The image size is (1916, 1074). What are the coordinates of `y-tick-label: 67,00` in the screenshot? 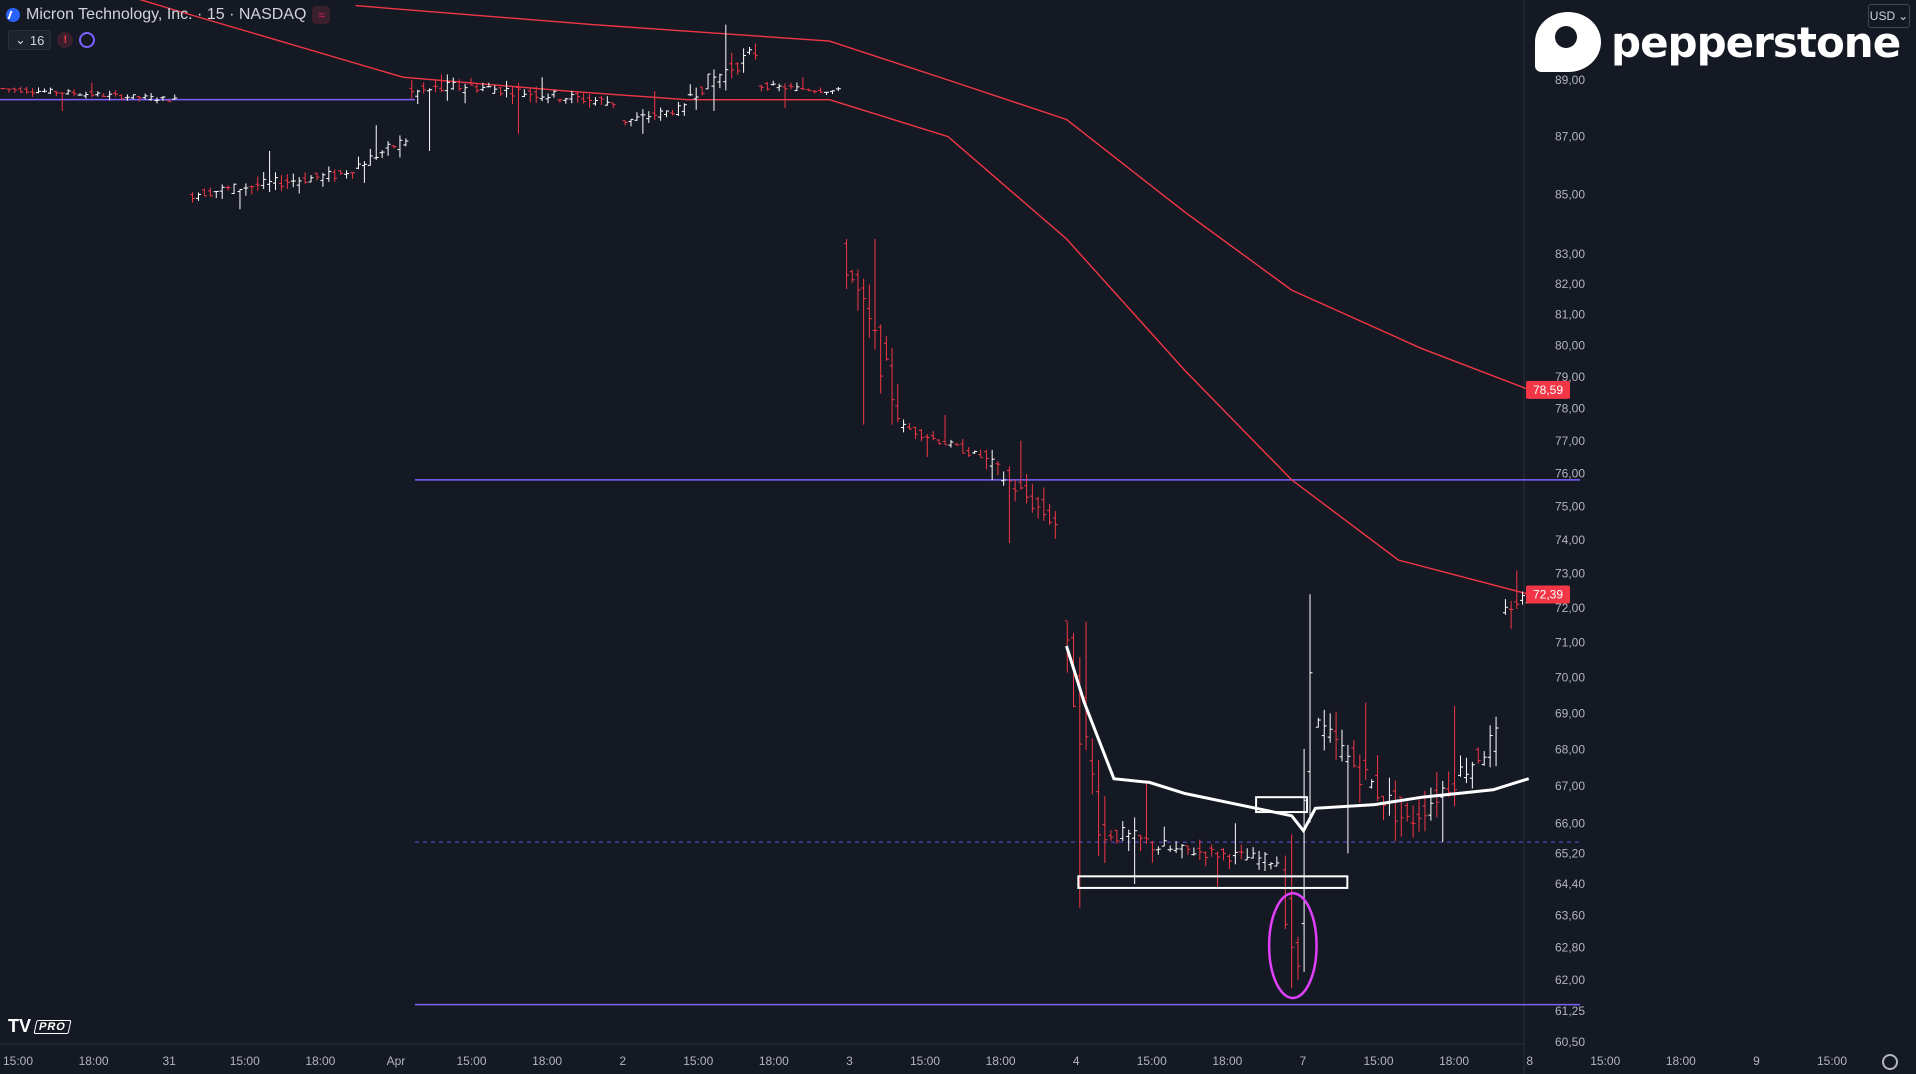 It's located at (1570, 786).